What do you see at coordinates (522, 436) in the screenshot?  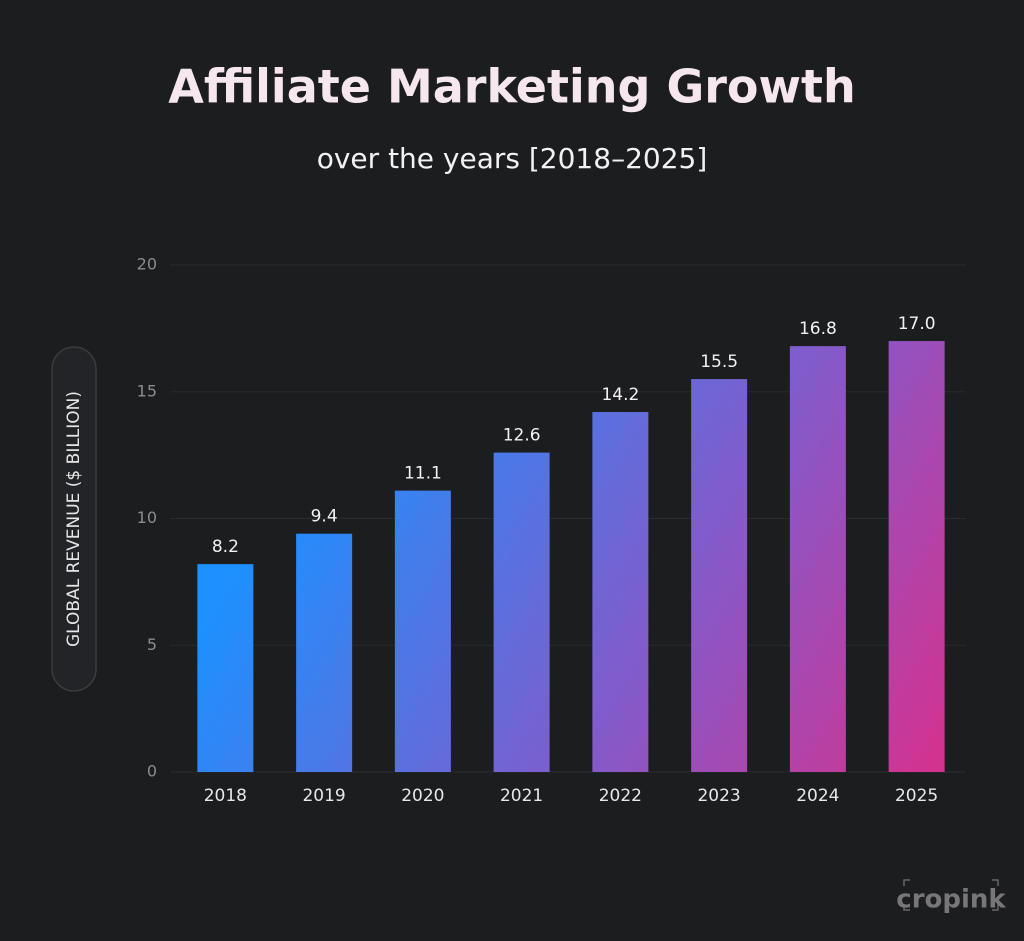 I see `value-label: 12.6` at bounding box center [522, 436].